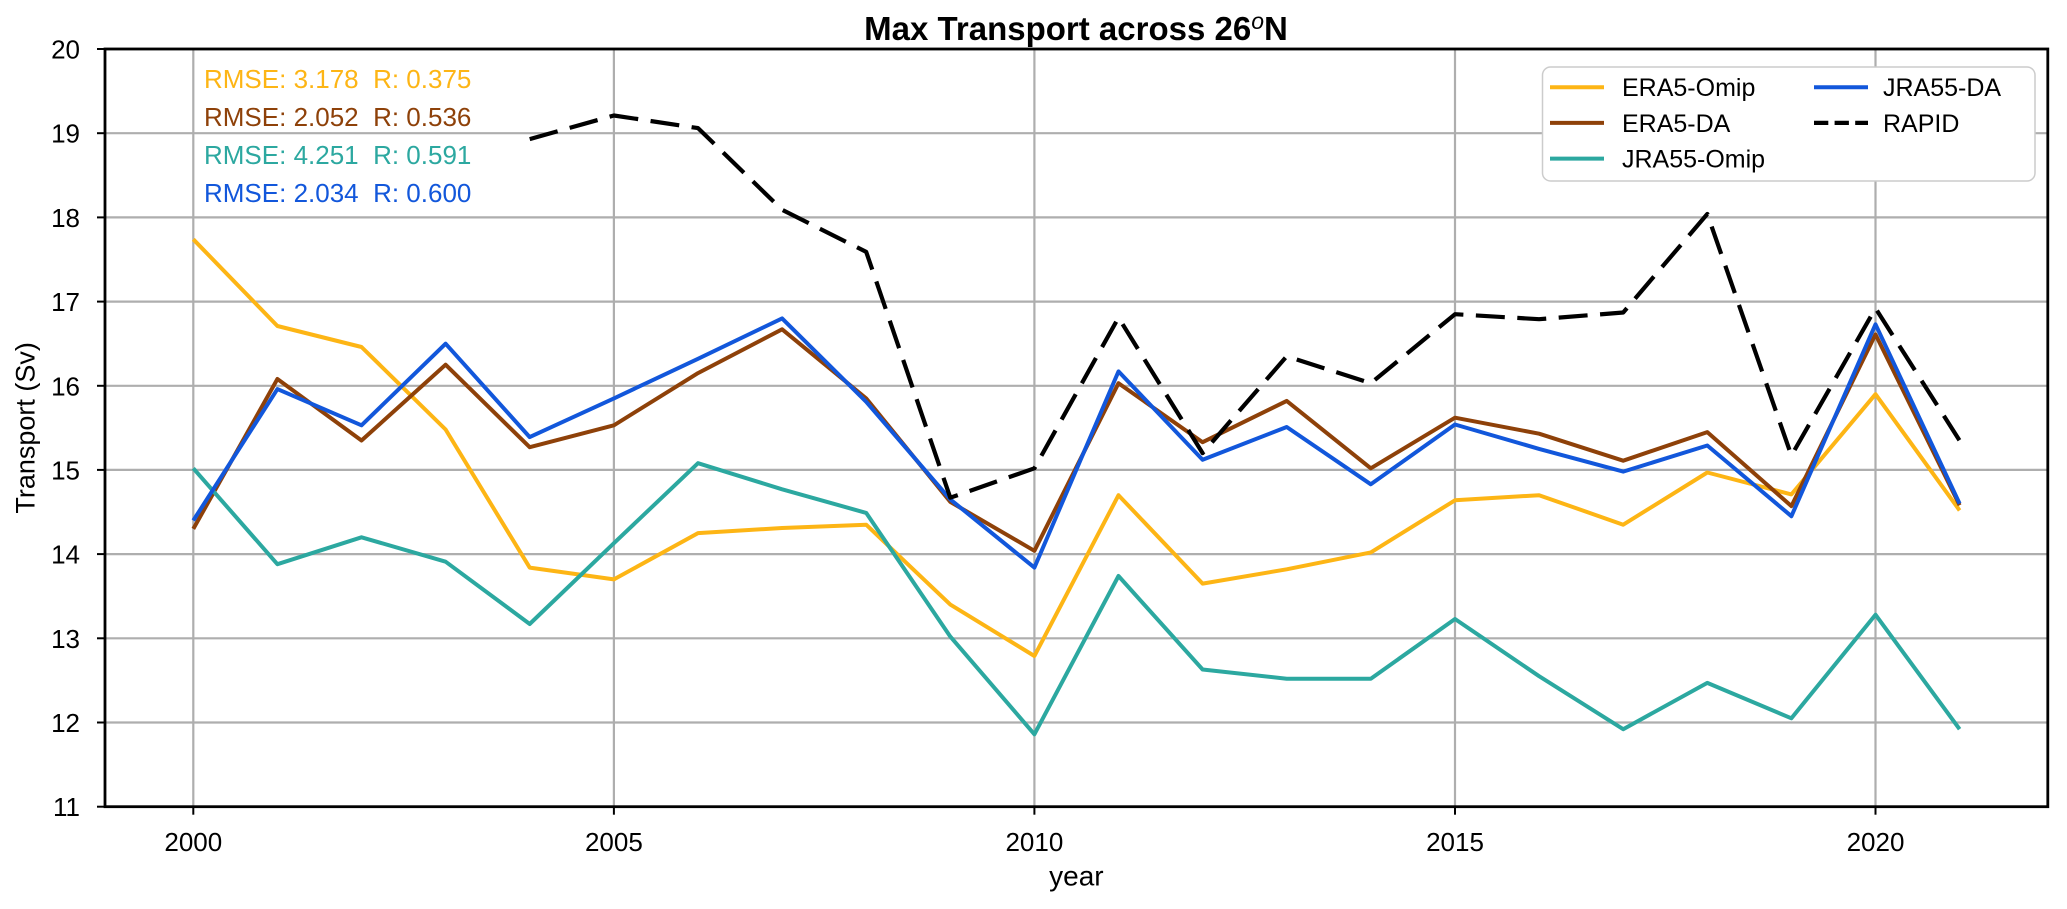 The height and width of the screenshot is (909, 2067). Describe the element at coordinates (65, 470) in the screenshot. I see `svg-text: 15` at that location.